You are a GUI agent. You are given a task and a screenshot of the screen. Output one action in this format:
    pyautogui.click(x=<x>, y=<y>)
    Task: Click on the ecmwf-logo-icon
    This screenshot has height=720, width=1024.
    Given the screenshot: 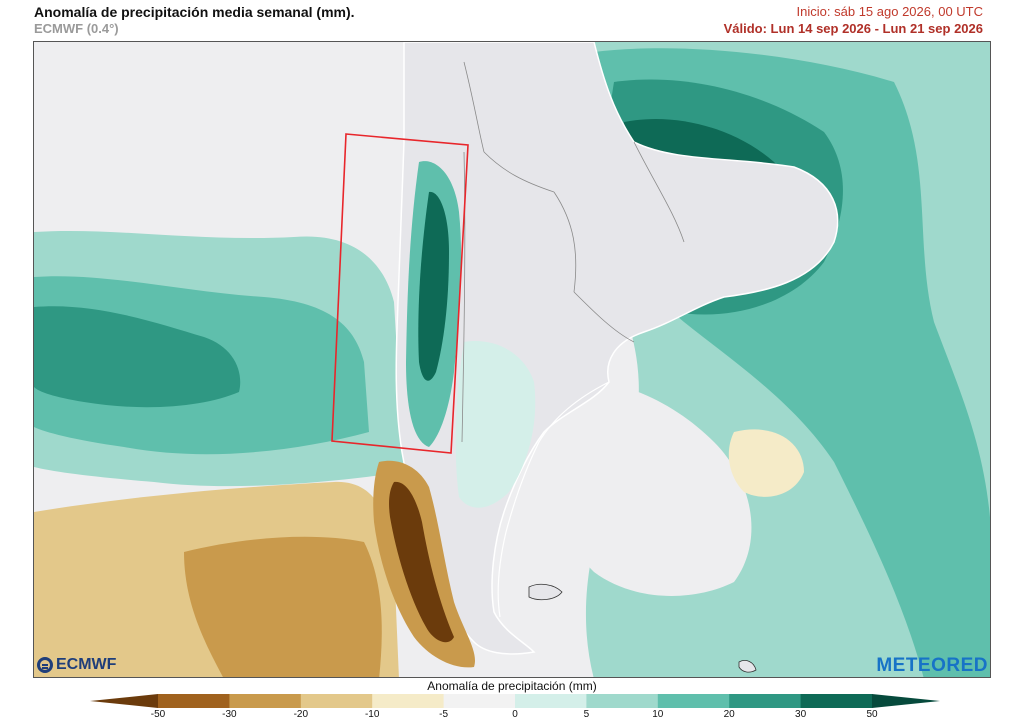 What is the action you would take?
    pyautogui.click(x=45, y=665)
    